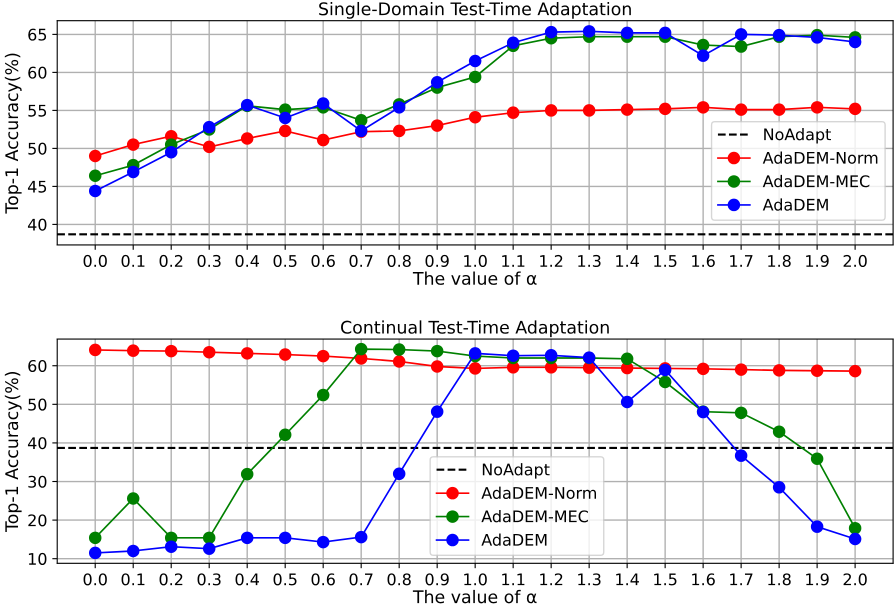  Describe the element at coordinates (855, 579) in the screenshot. I see `x-tick-label: 2.0` at that location.